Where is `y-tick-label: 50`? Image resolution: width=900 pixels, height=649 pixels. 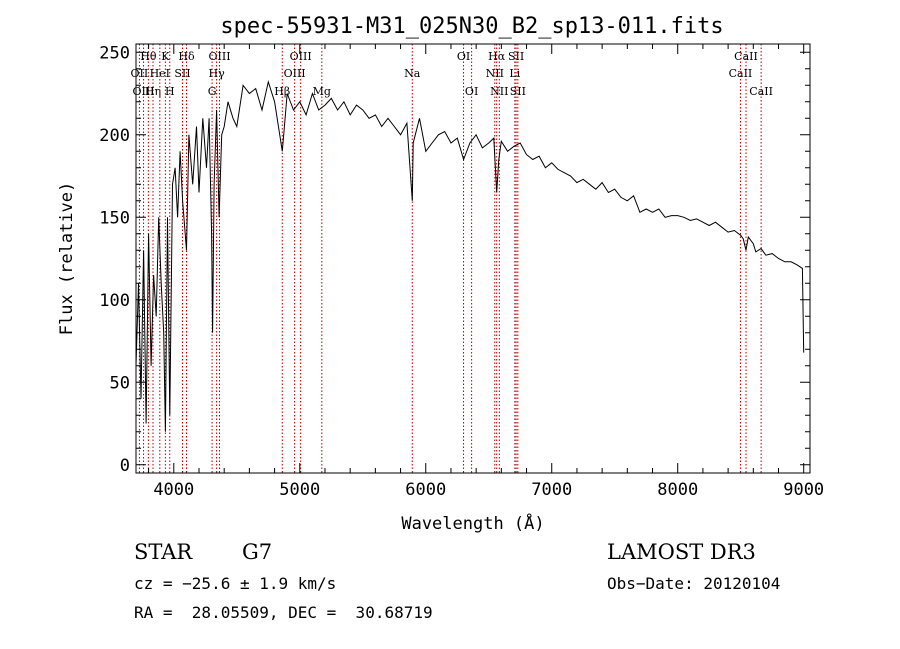
y-tick-label: 50 is located at coordinates (120, 383).